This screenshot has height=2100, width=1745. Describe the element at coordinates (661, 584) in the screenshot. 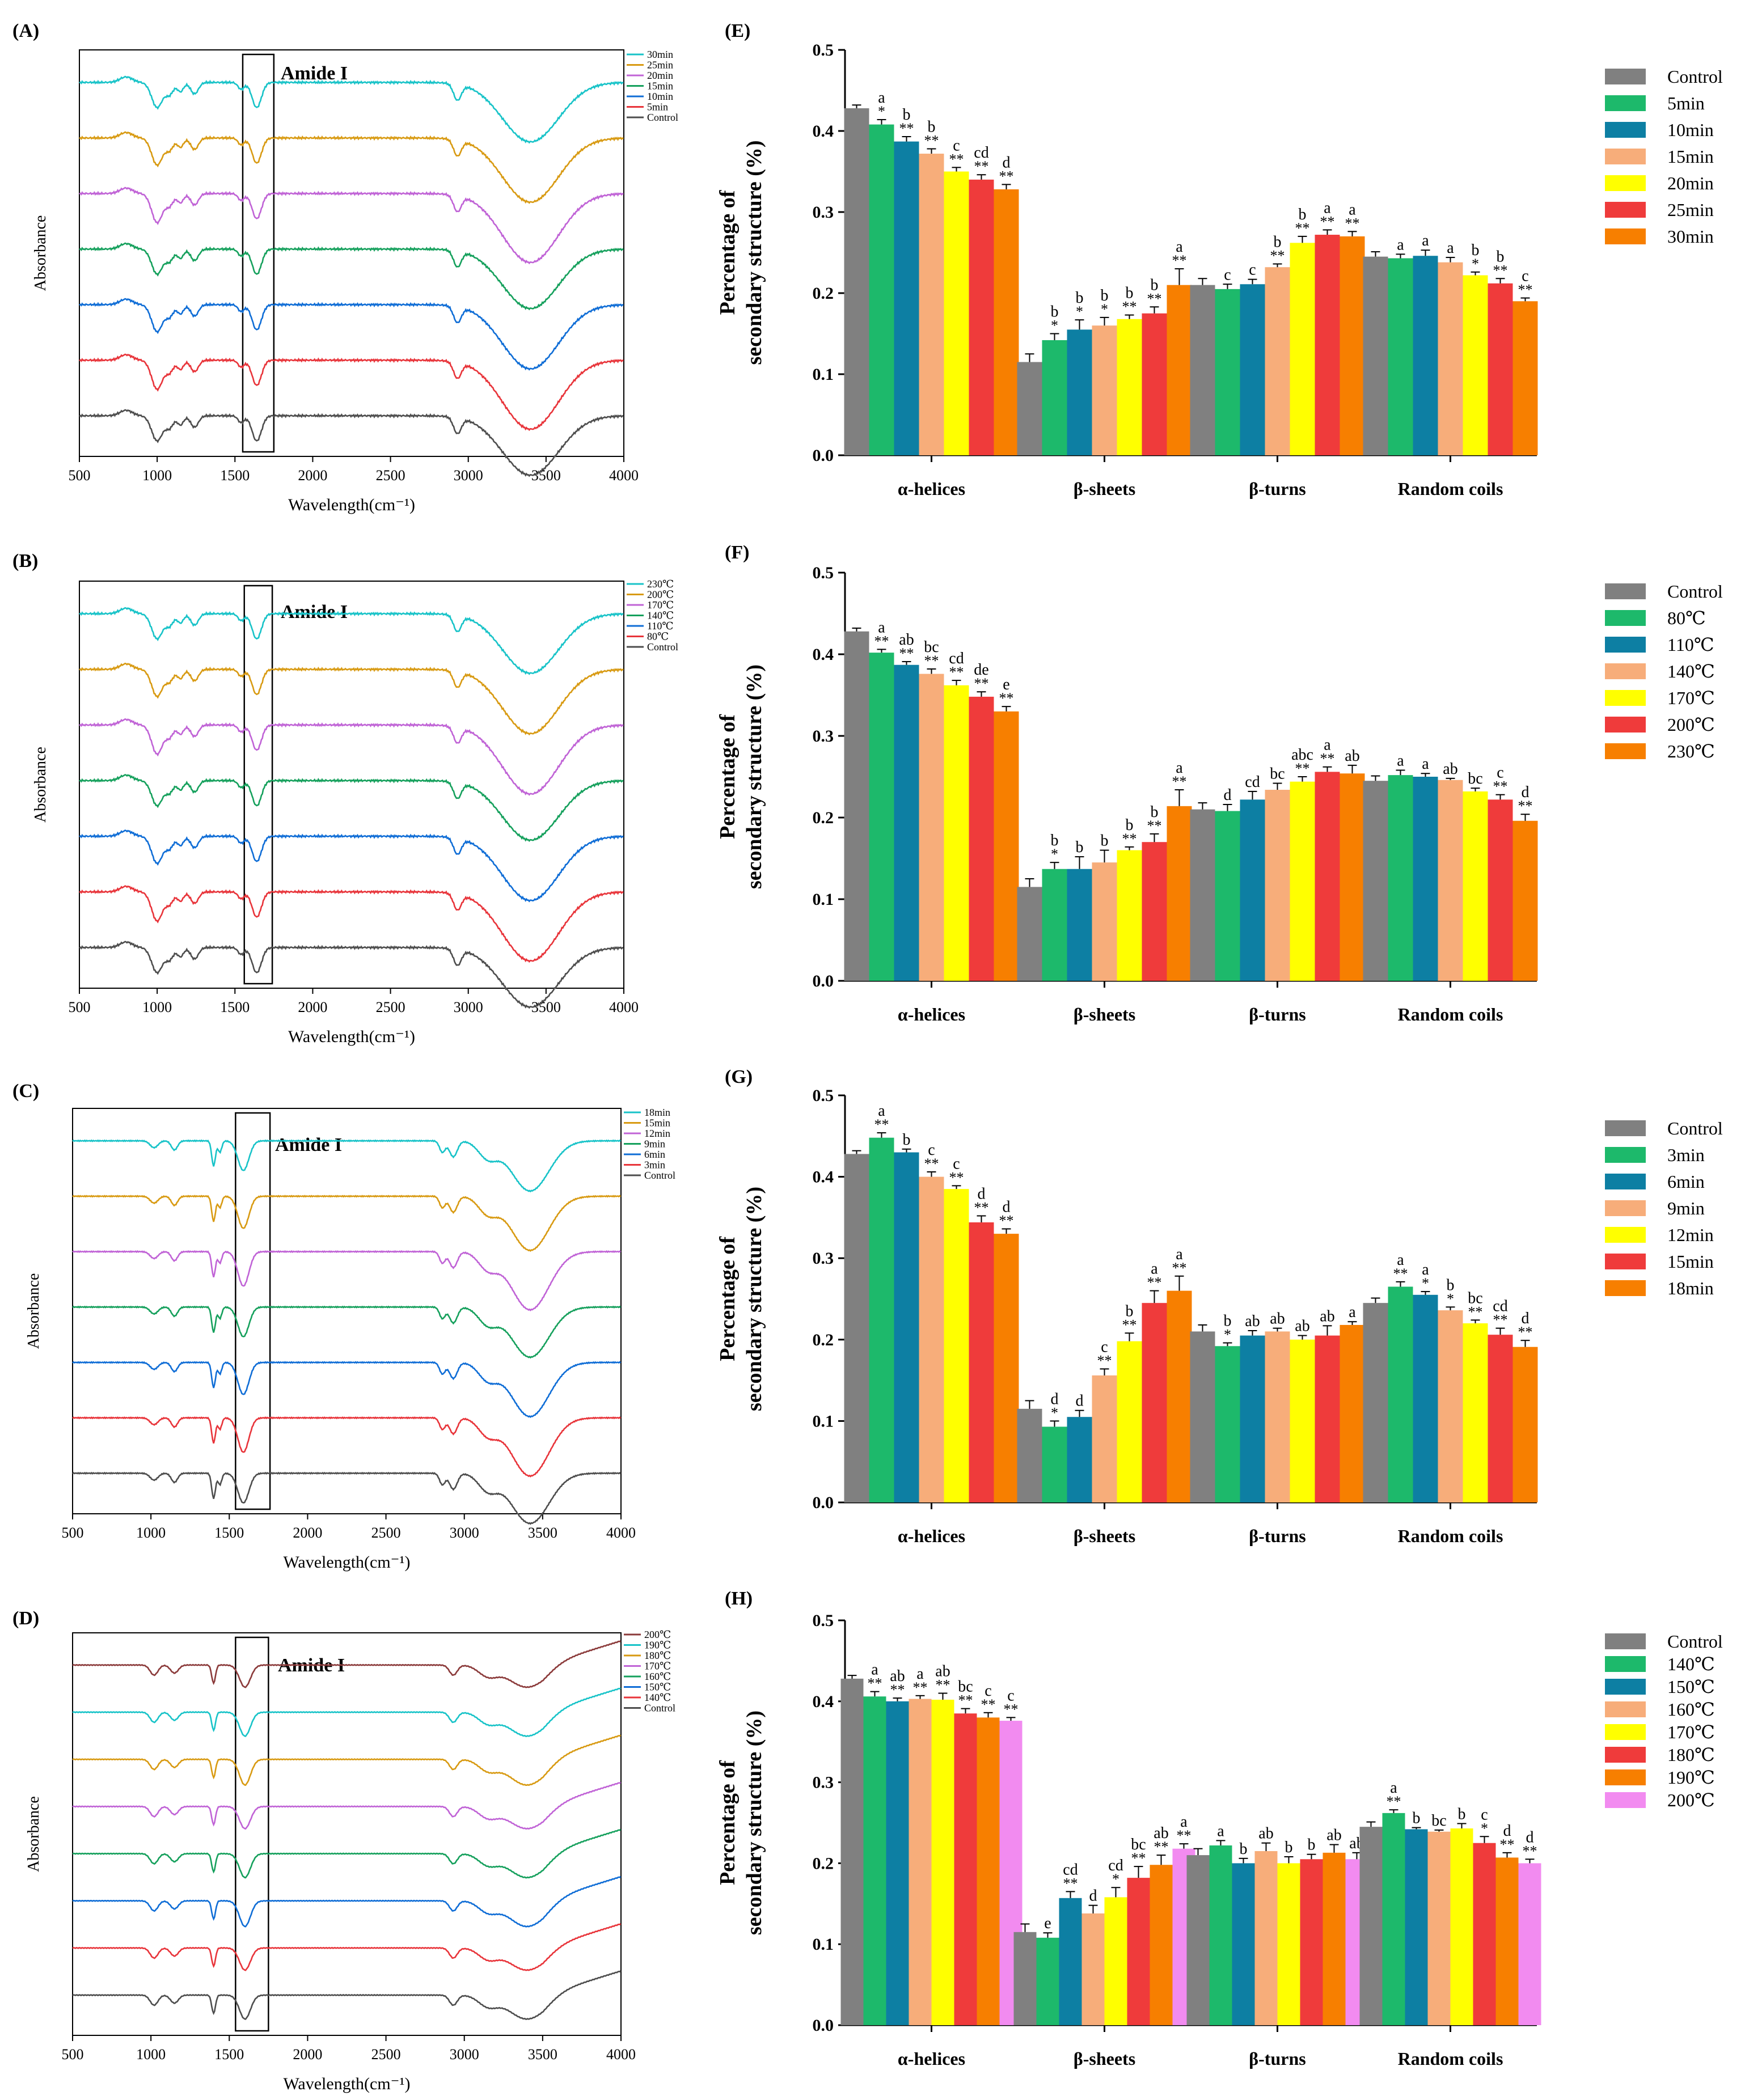

I see `legend-entry: 230℃` at that location.